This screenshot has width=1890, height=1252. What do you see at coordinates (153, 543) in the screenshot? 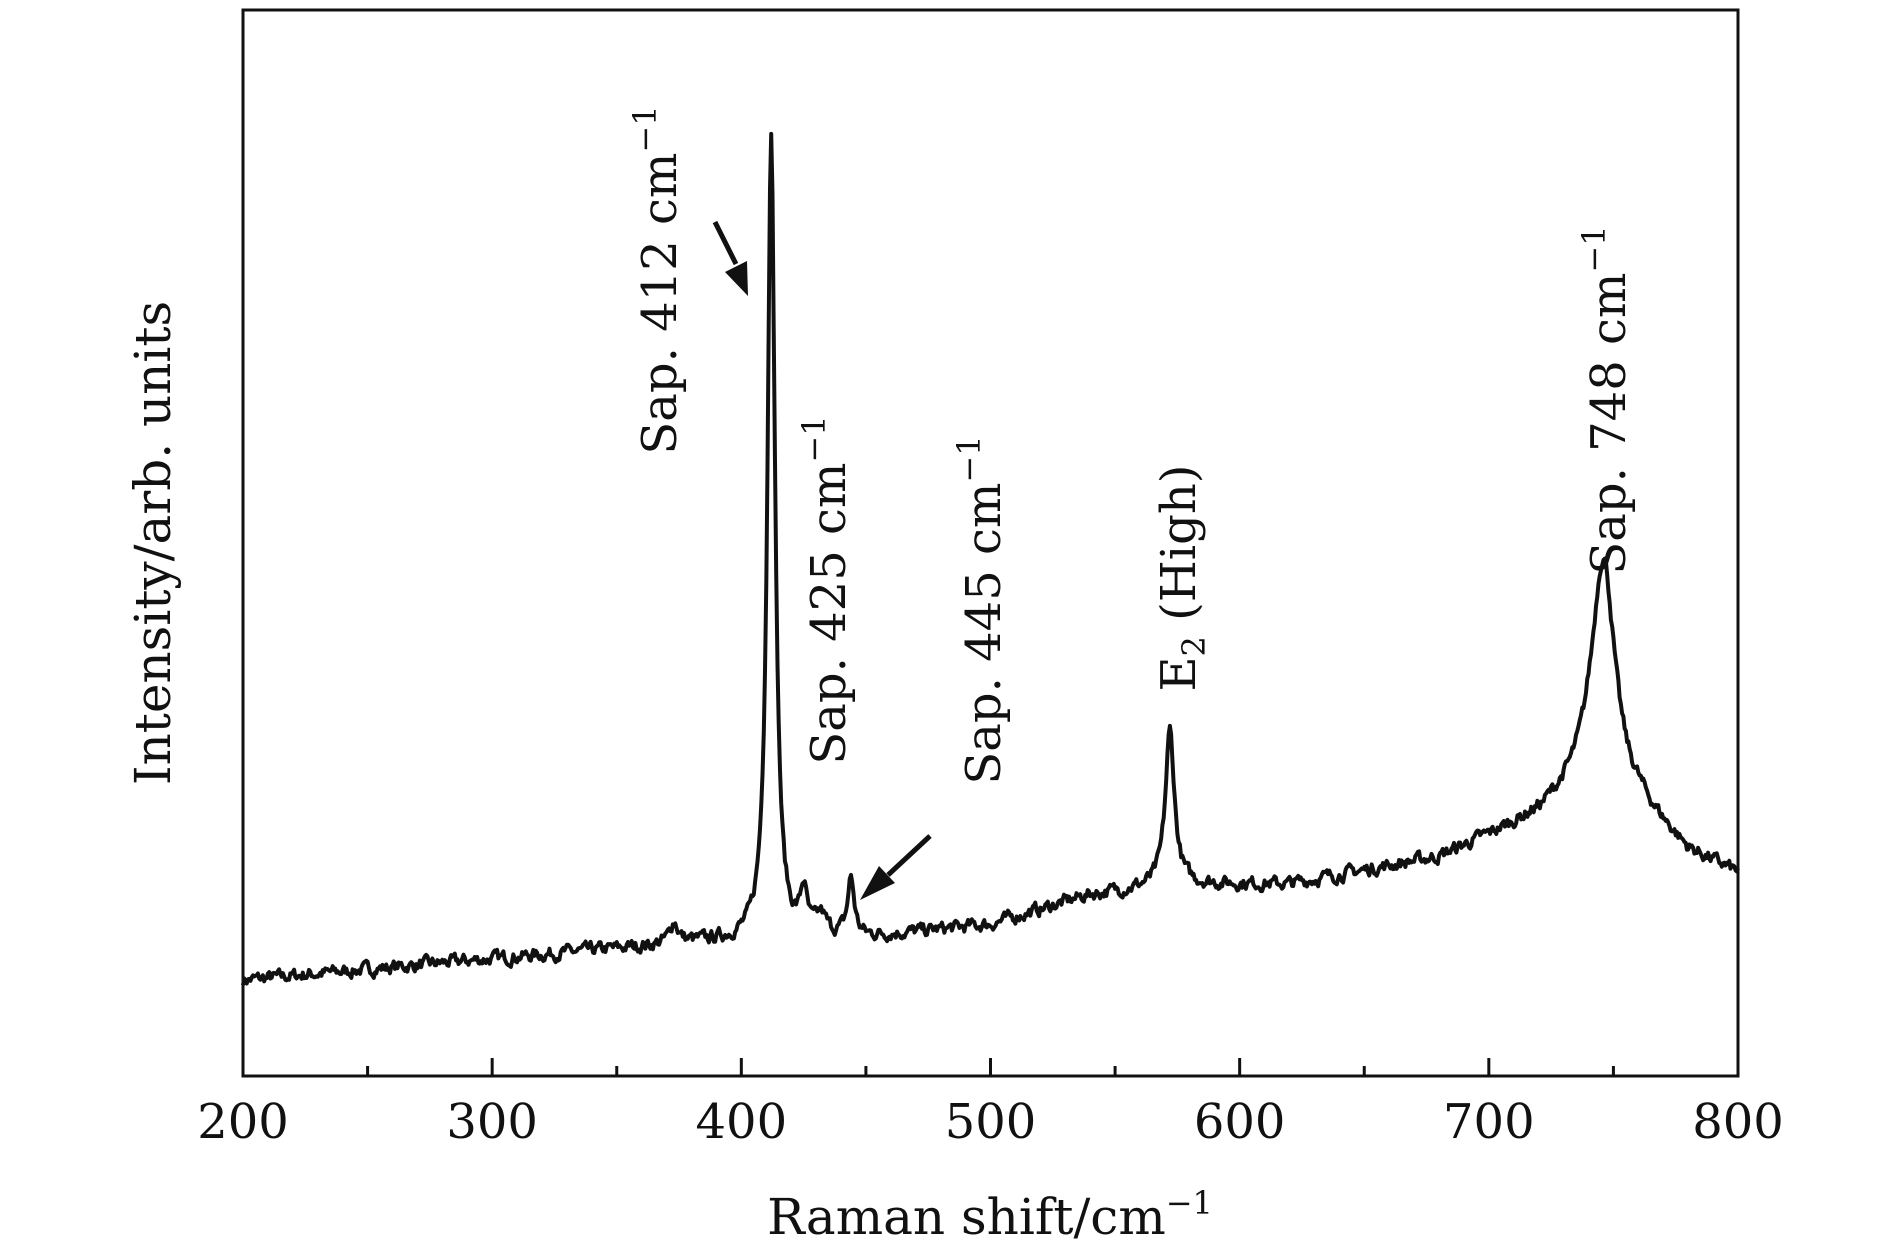
I see `y-axis-title: Intensity/arb. units` at bounding box center [153, 543].